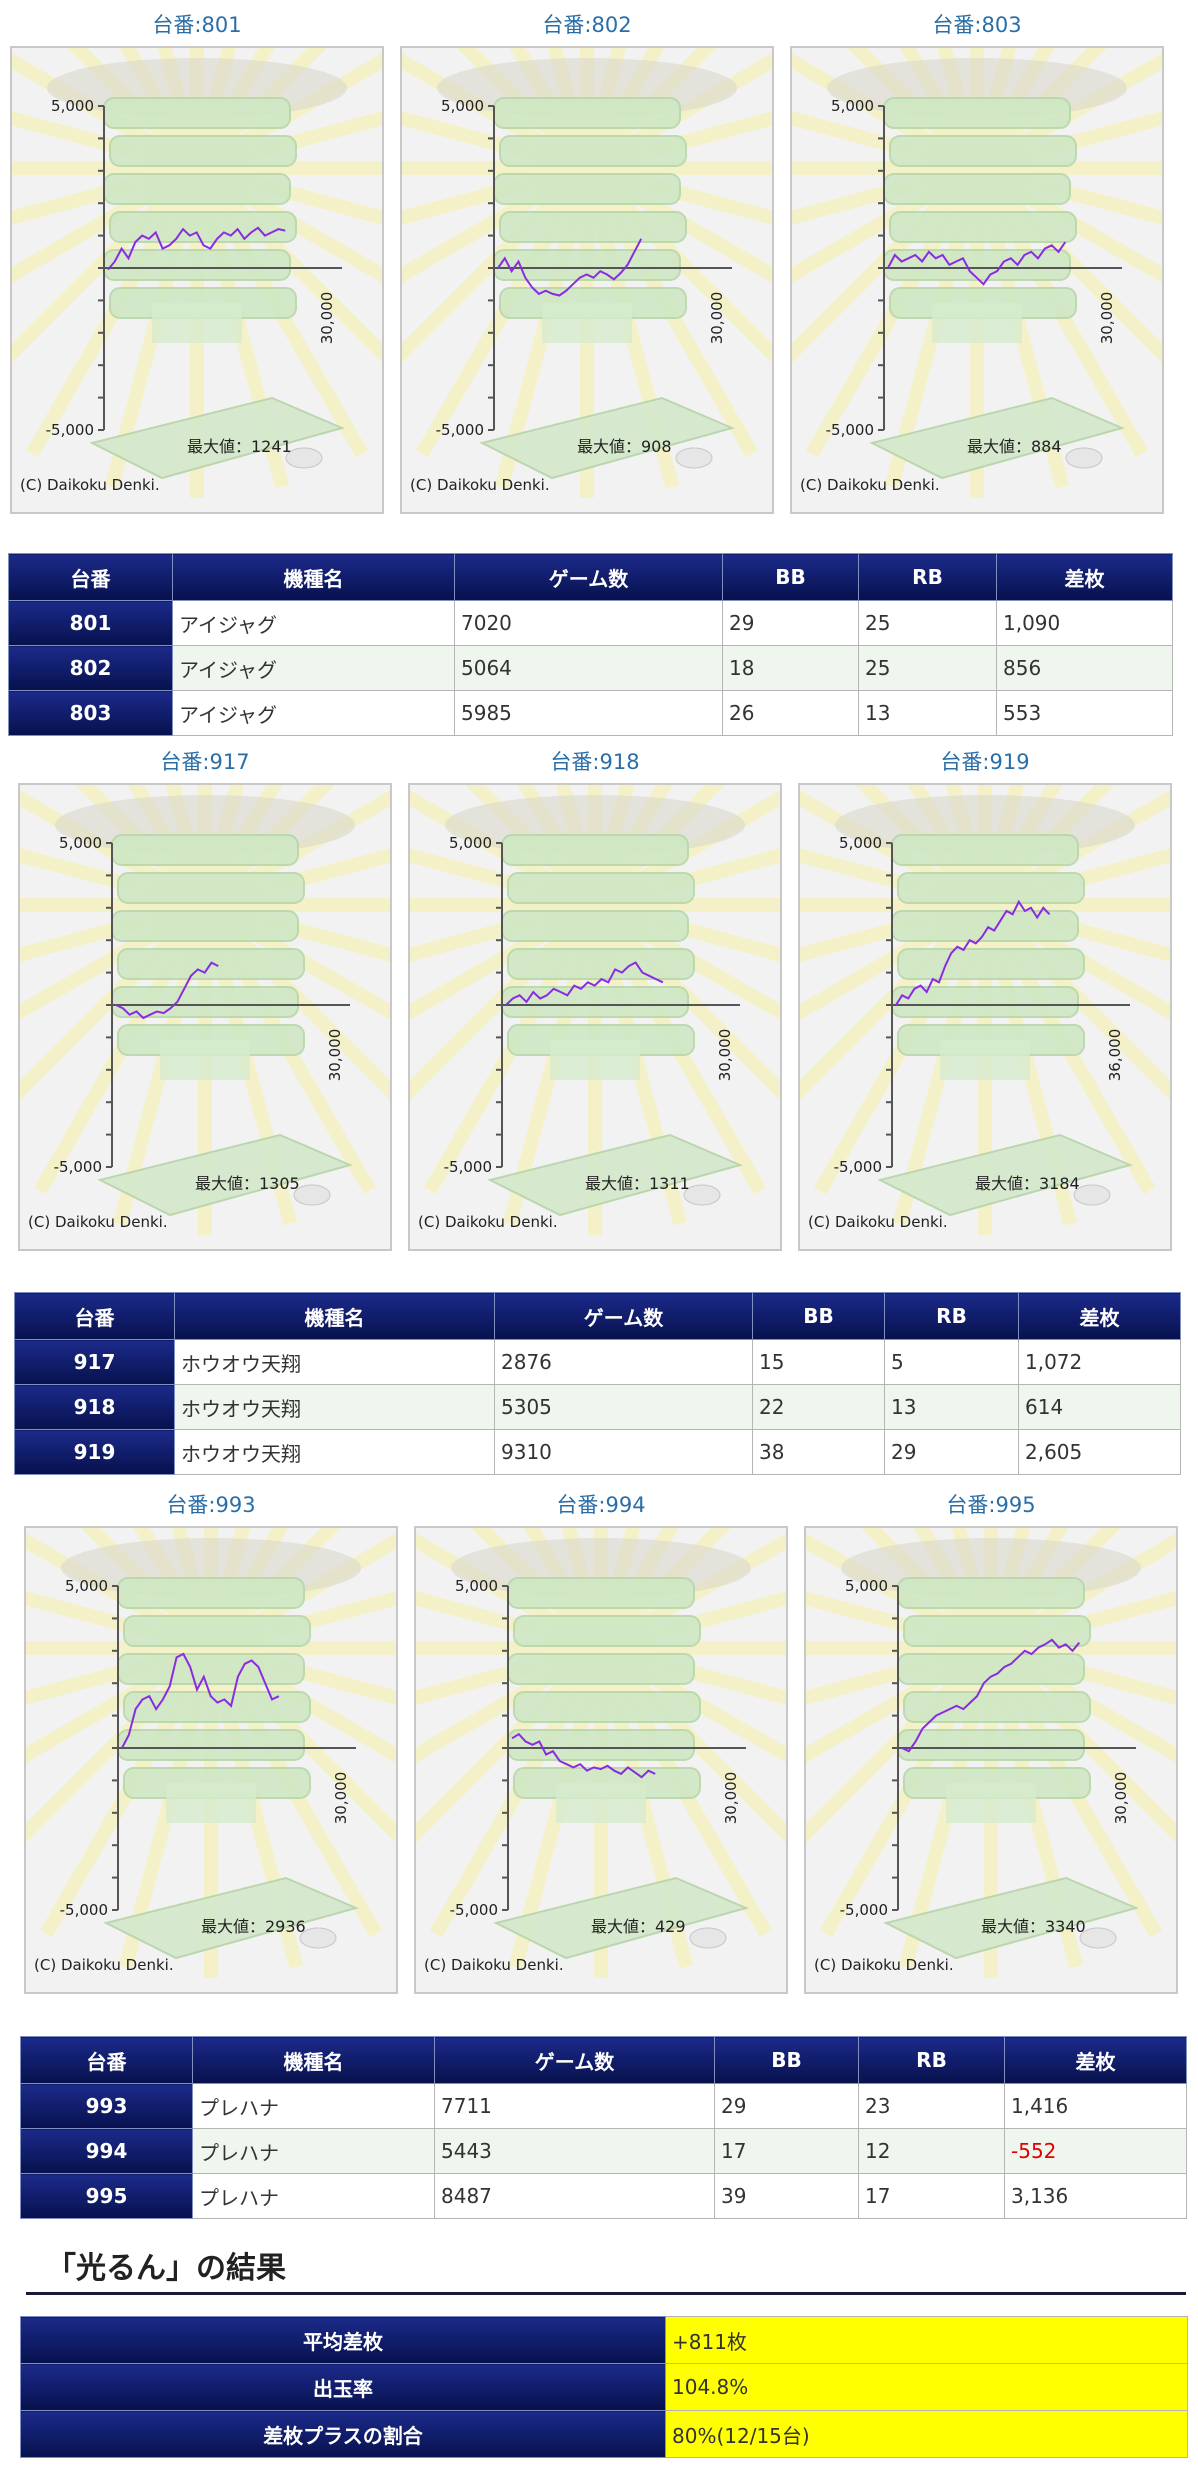  What do you see at coordinates (926, 2340) in the screenshot?
I see `summary-value: +811枚` at bounding box center [926, 2340].